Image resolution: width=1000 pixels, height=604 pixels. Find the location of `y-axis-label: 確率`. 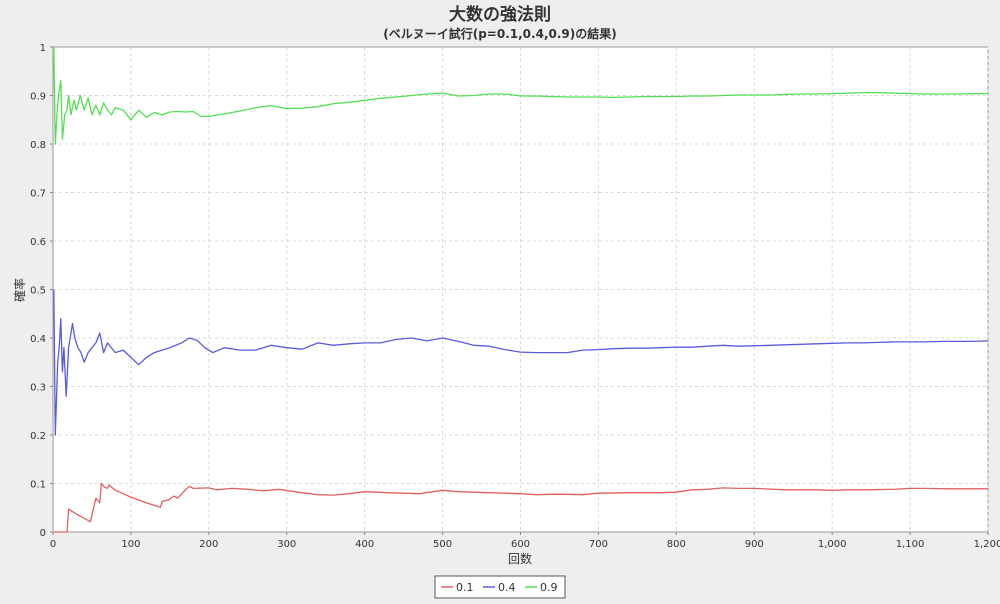

y-axis-label: 確率 is located at coordinates (19, 290).